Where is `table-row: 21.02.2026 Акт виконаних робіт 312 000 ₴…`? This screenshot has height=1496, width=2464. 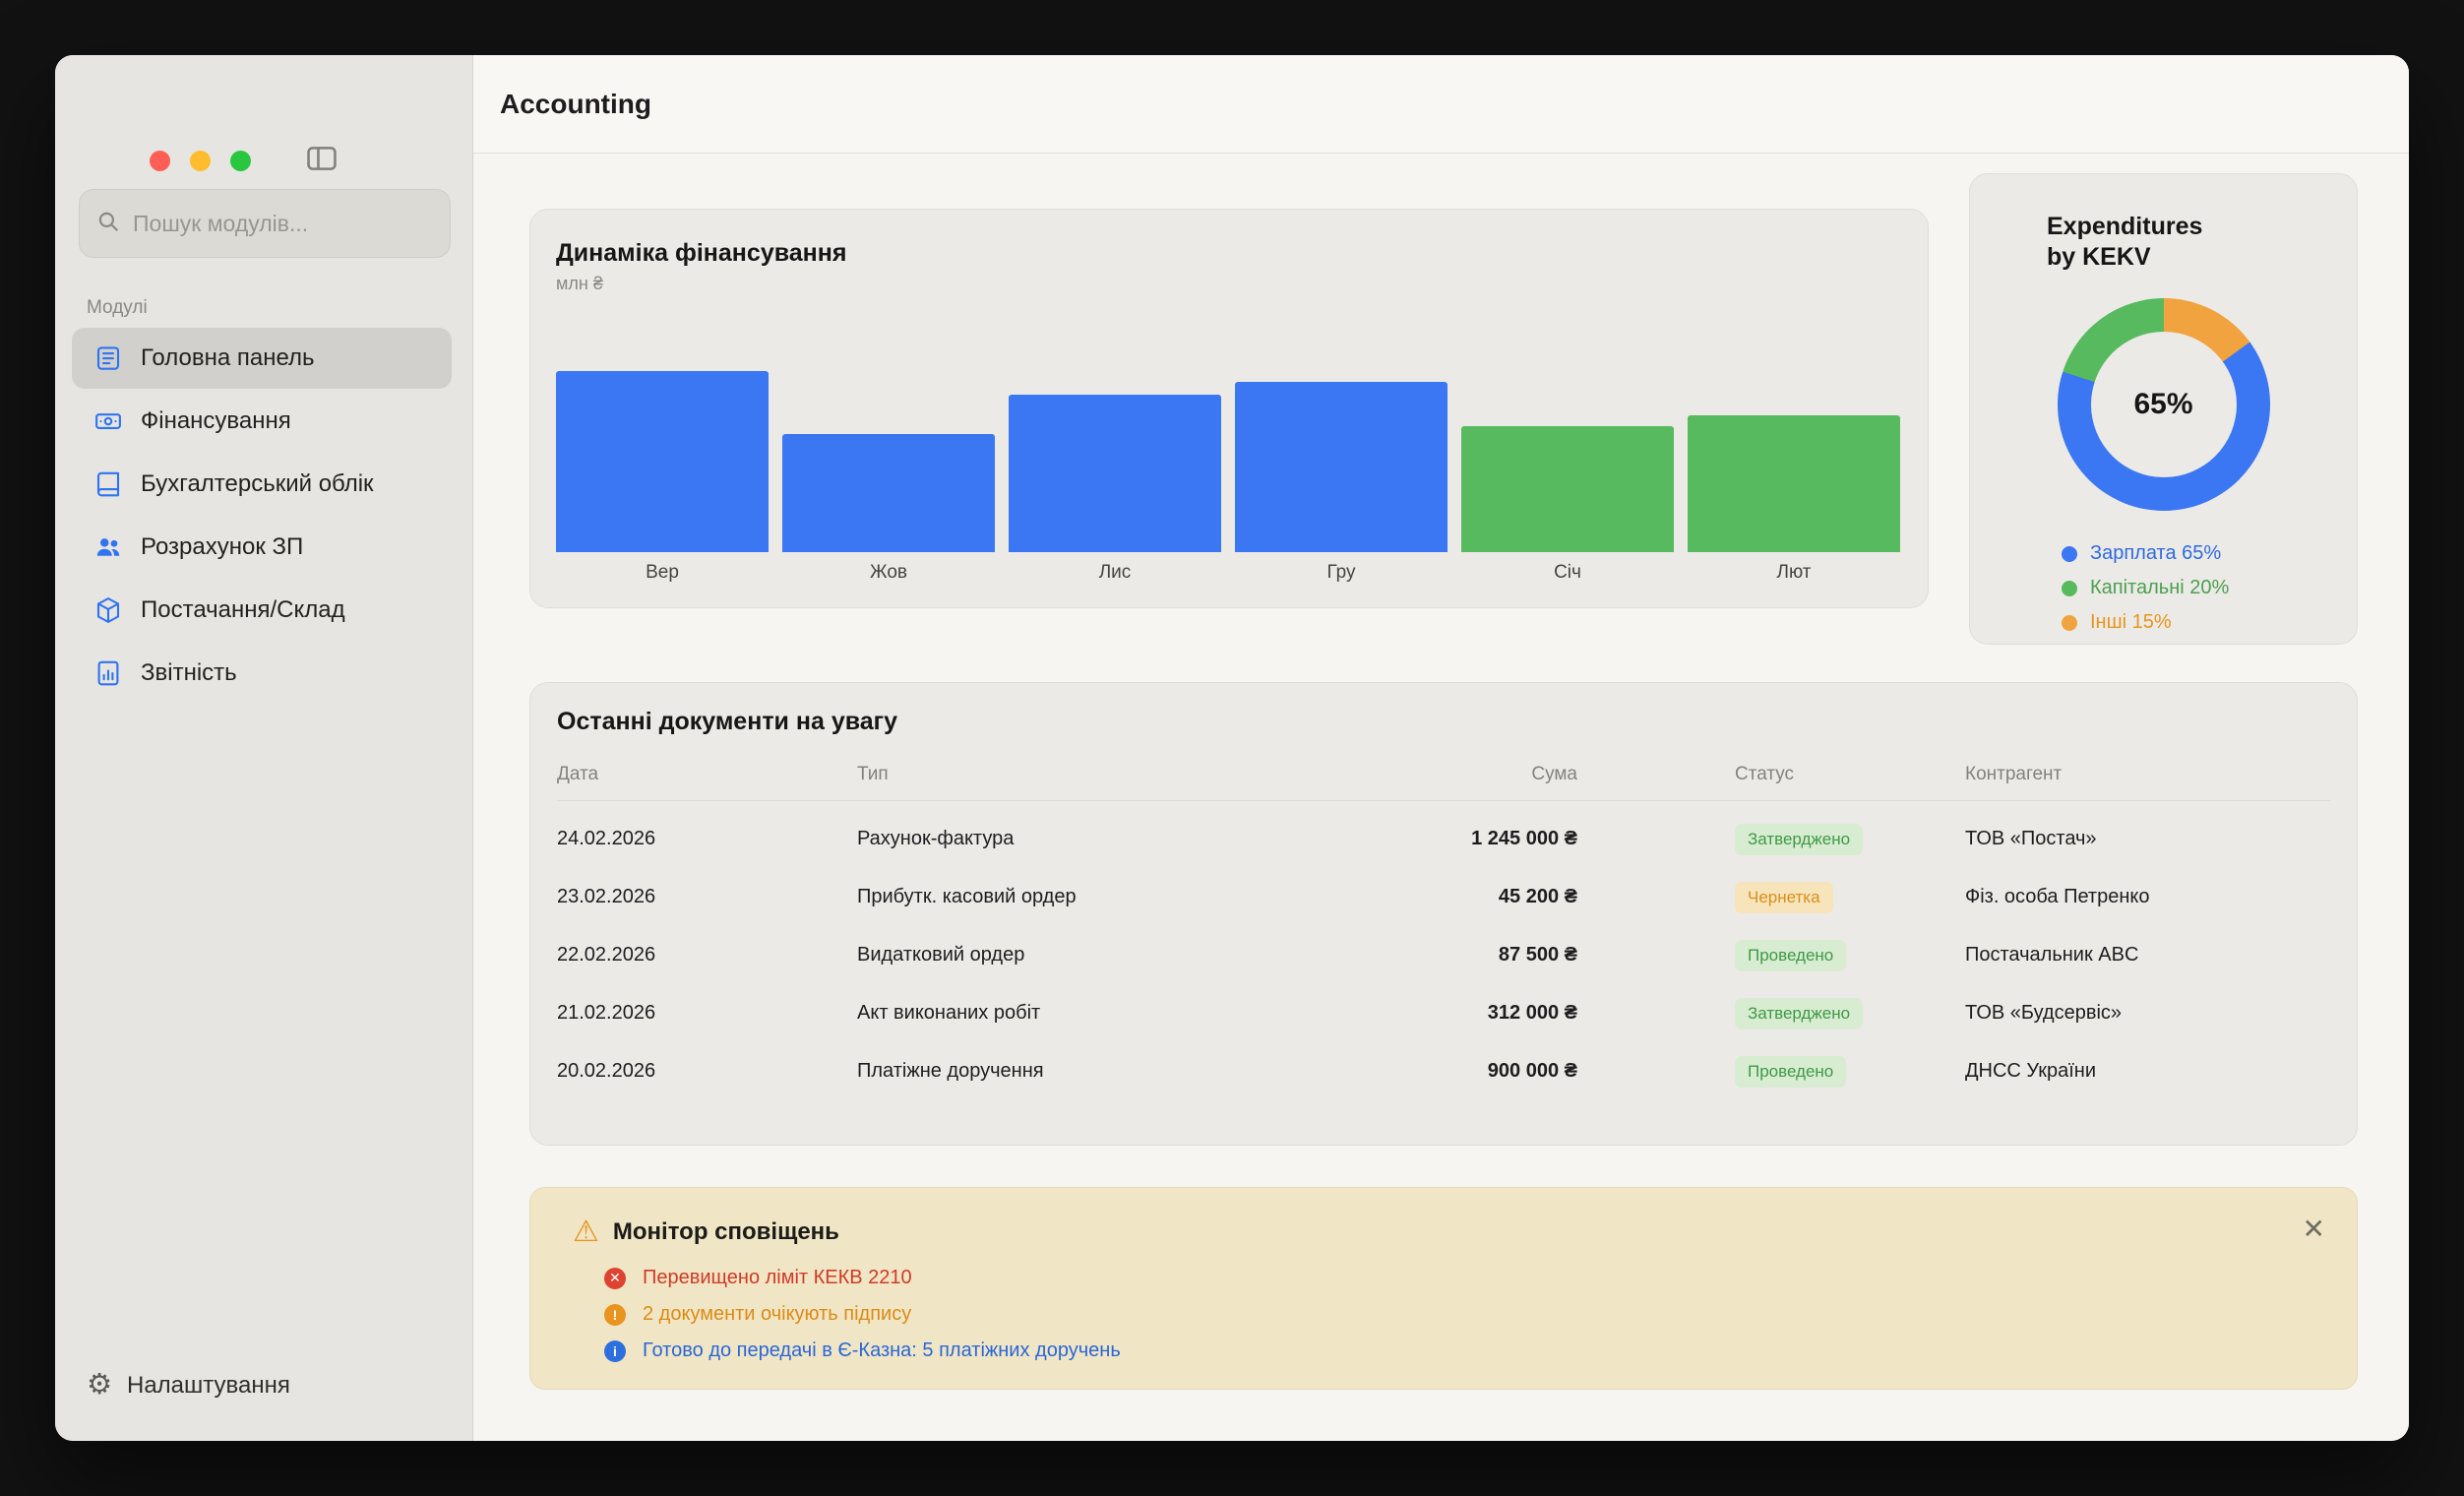 table-row: 21.02.2026 Акт виконаних робіт 312 000 ₴… is located at coordinates (1443, 1013).